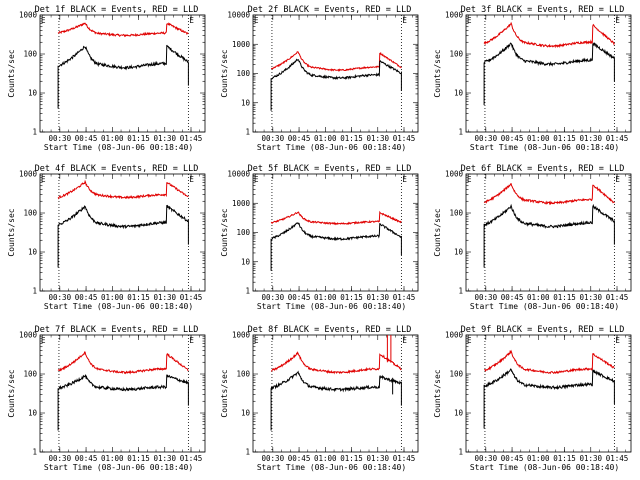 This screenshot has height=480, width=640. What do you see at coordinates (330, 169) in the screenshot?
I see `panel-title: Det 5f BLACK = Events, RED = LLD` at bounding box center [330, 169].